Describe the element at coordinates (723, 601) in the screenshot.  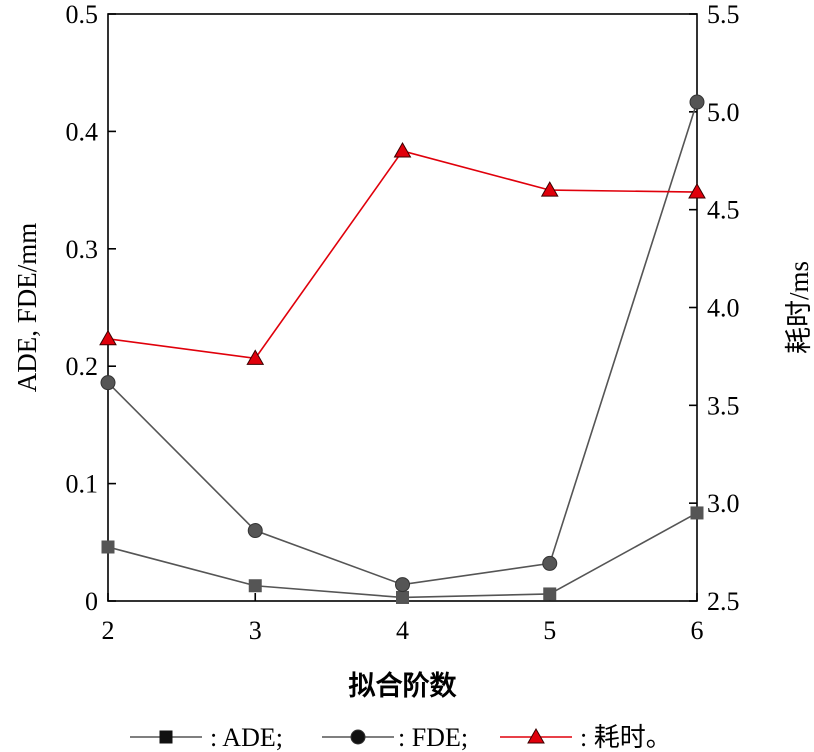
I see `y-right-tick-label: 2.5` at that location.